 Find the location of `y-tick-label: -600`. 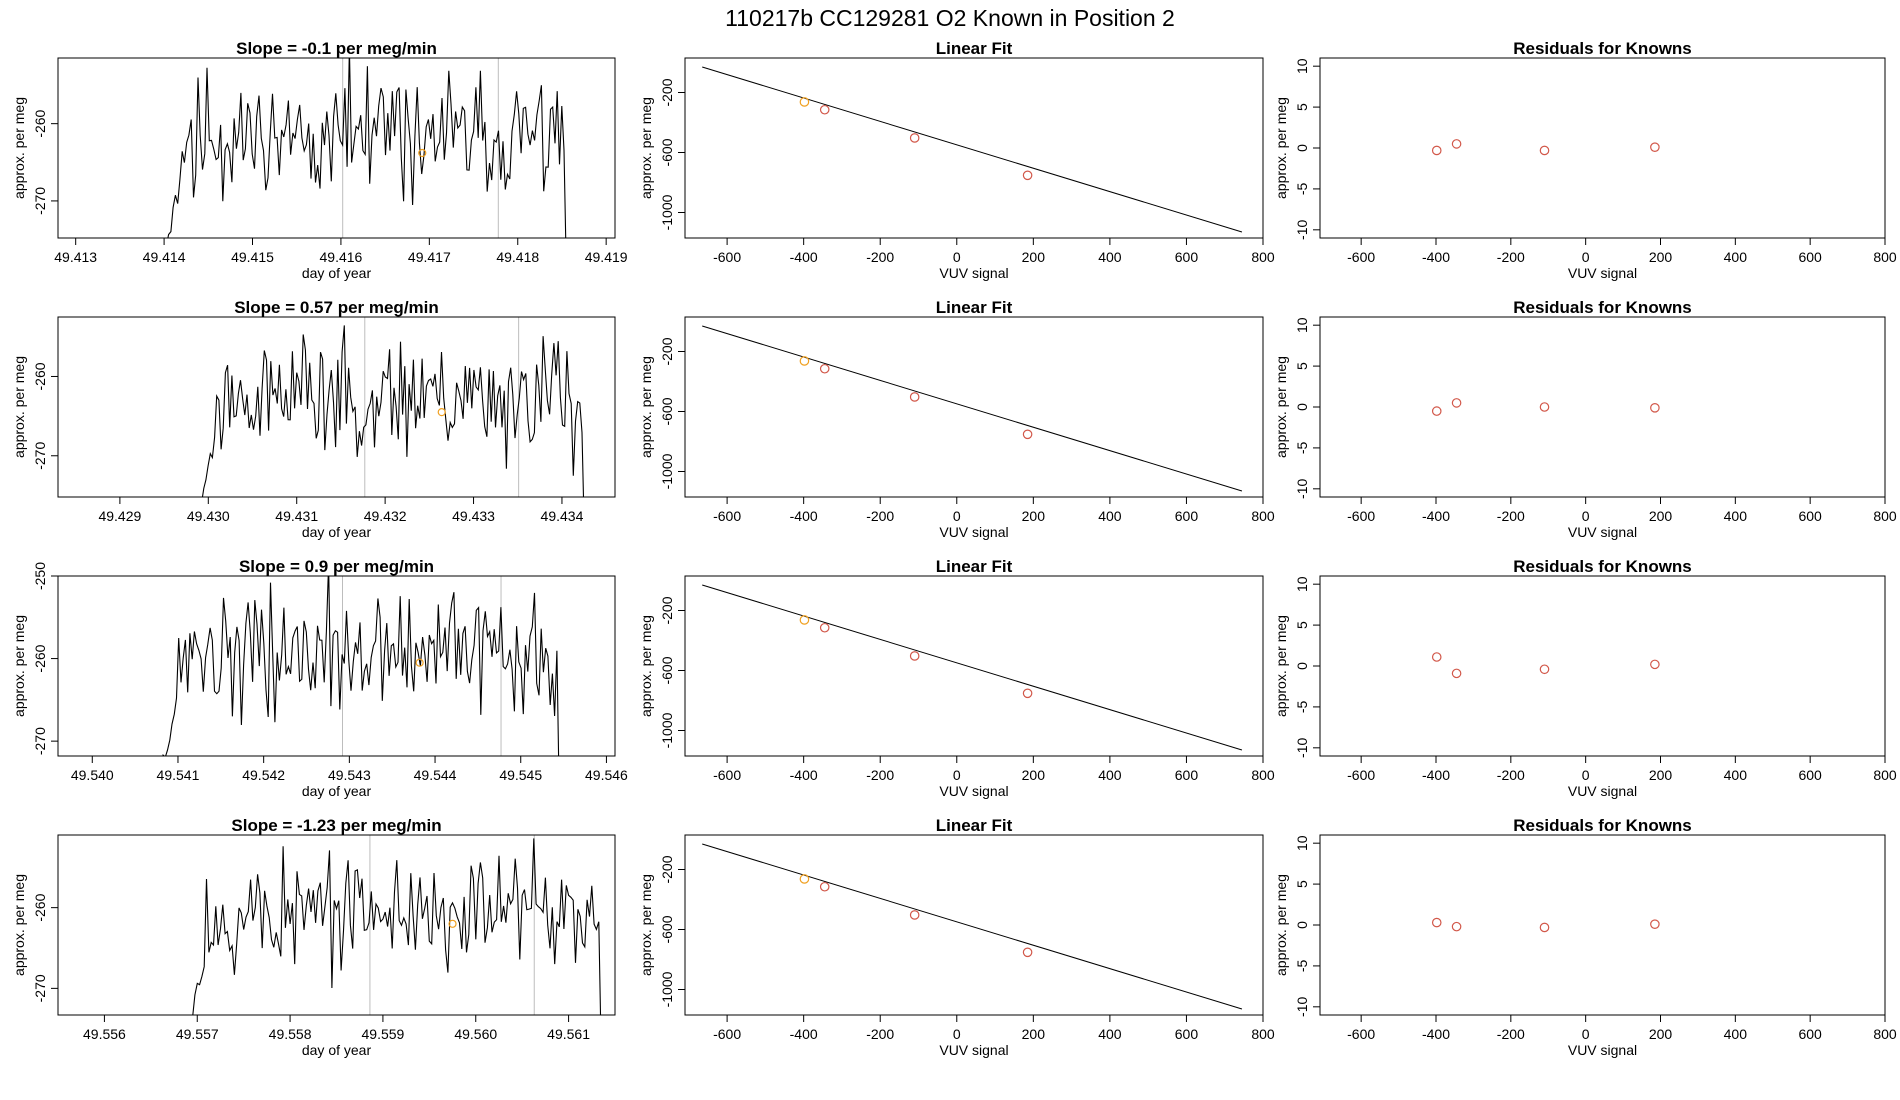

y-tick-label: -600 is located at coordinates (667, 411).